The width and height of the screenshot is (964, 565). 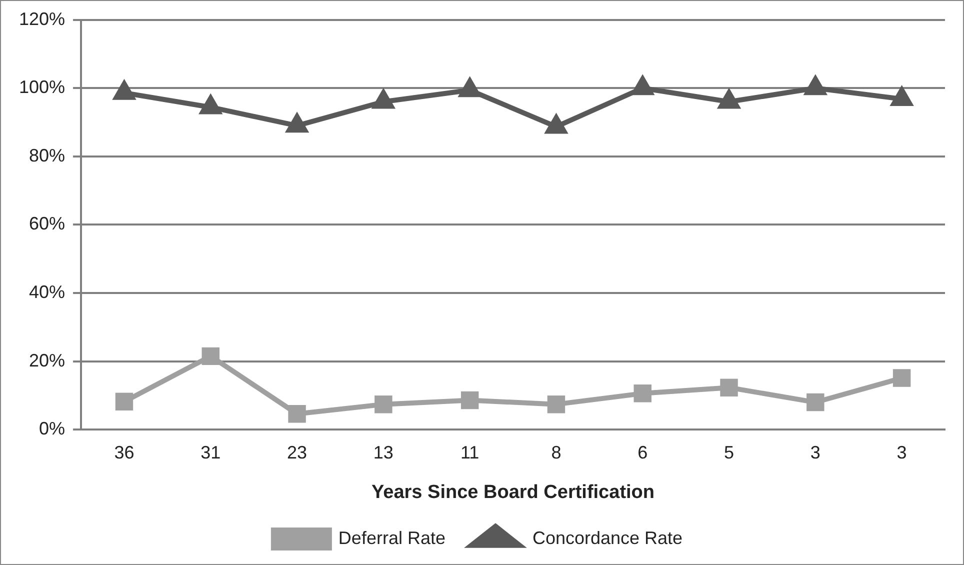 I want to click on x-tick-label: 5, so click(x=729, y=452).